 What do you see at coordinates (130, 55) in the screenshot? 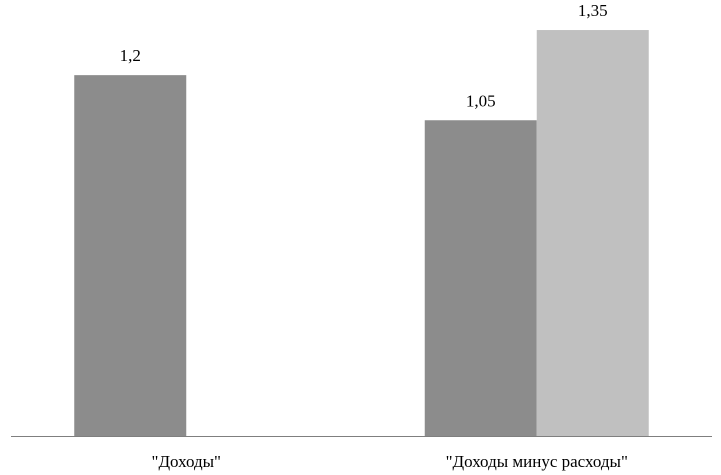
I see `data-label-0-0: 1,2` at bounding box center [130, 55].